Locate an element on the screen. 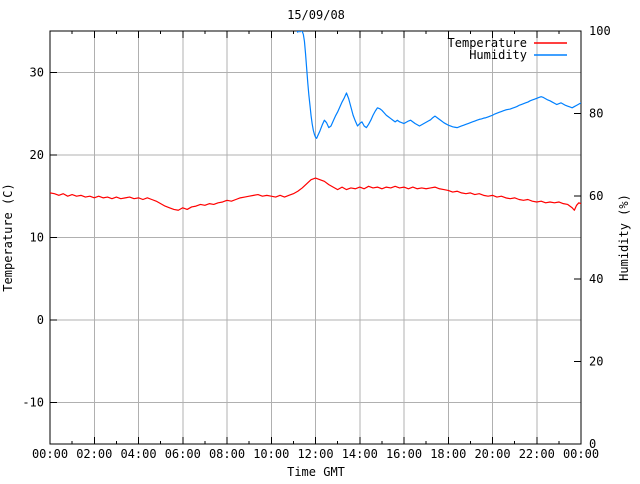 The image size is (640, 484). x-tick-label: 20:00 is located at coordinates (492, 454).